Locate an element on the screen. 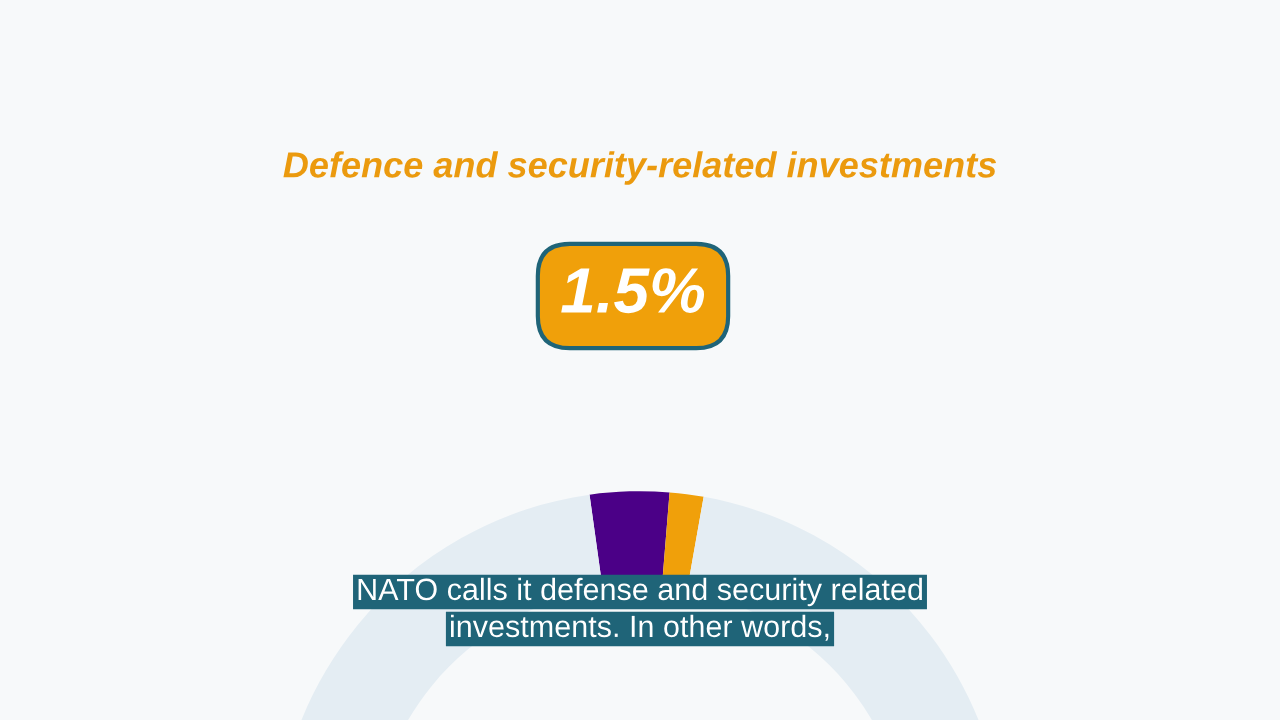 The image size is (1280, 720). data-label: 1.5% is located at coordinates (633, 291).